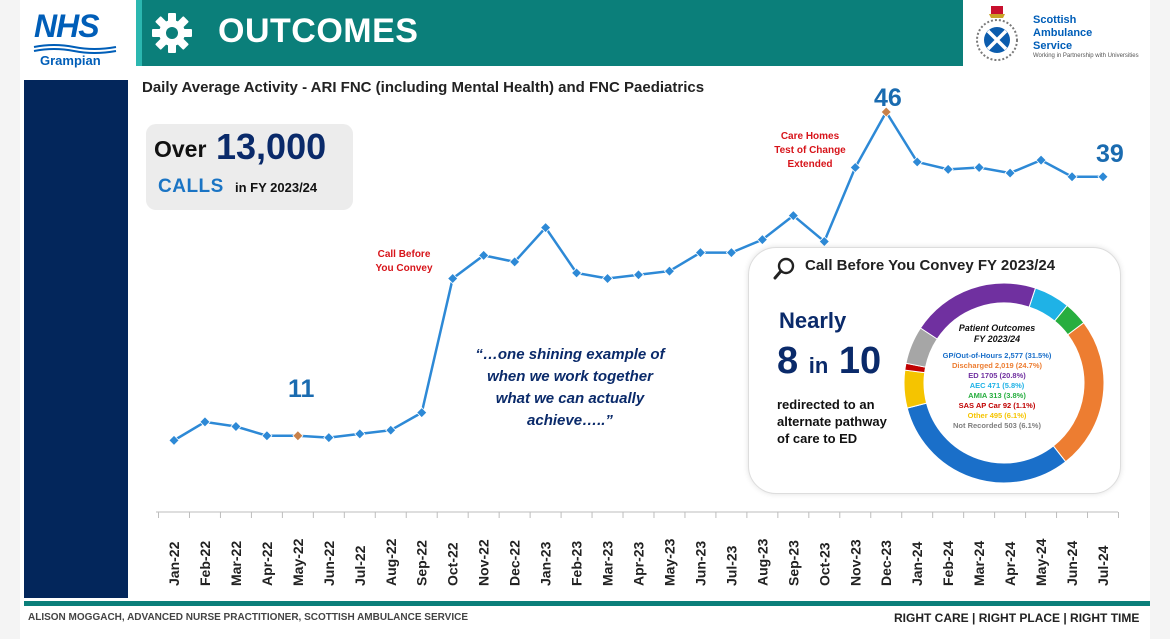 The image size is (1170, 639). Describe the element at coordinates (813, 320) in the screenshot. I see `nearly-label: Nearly` at that location.